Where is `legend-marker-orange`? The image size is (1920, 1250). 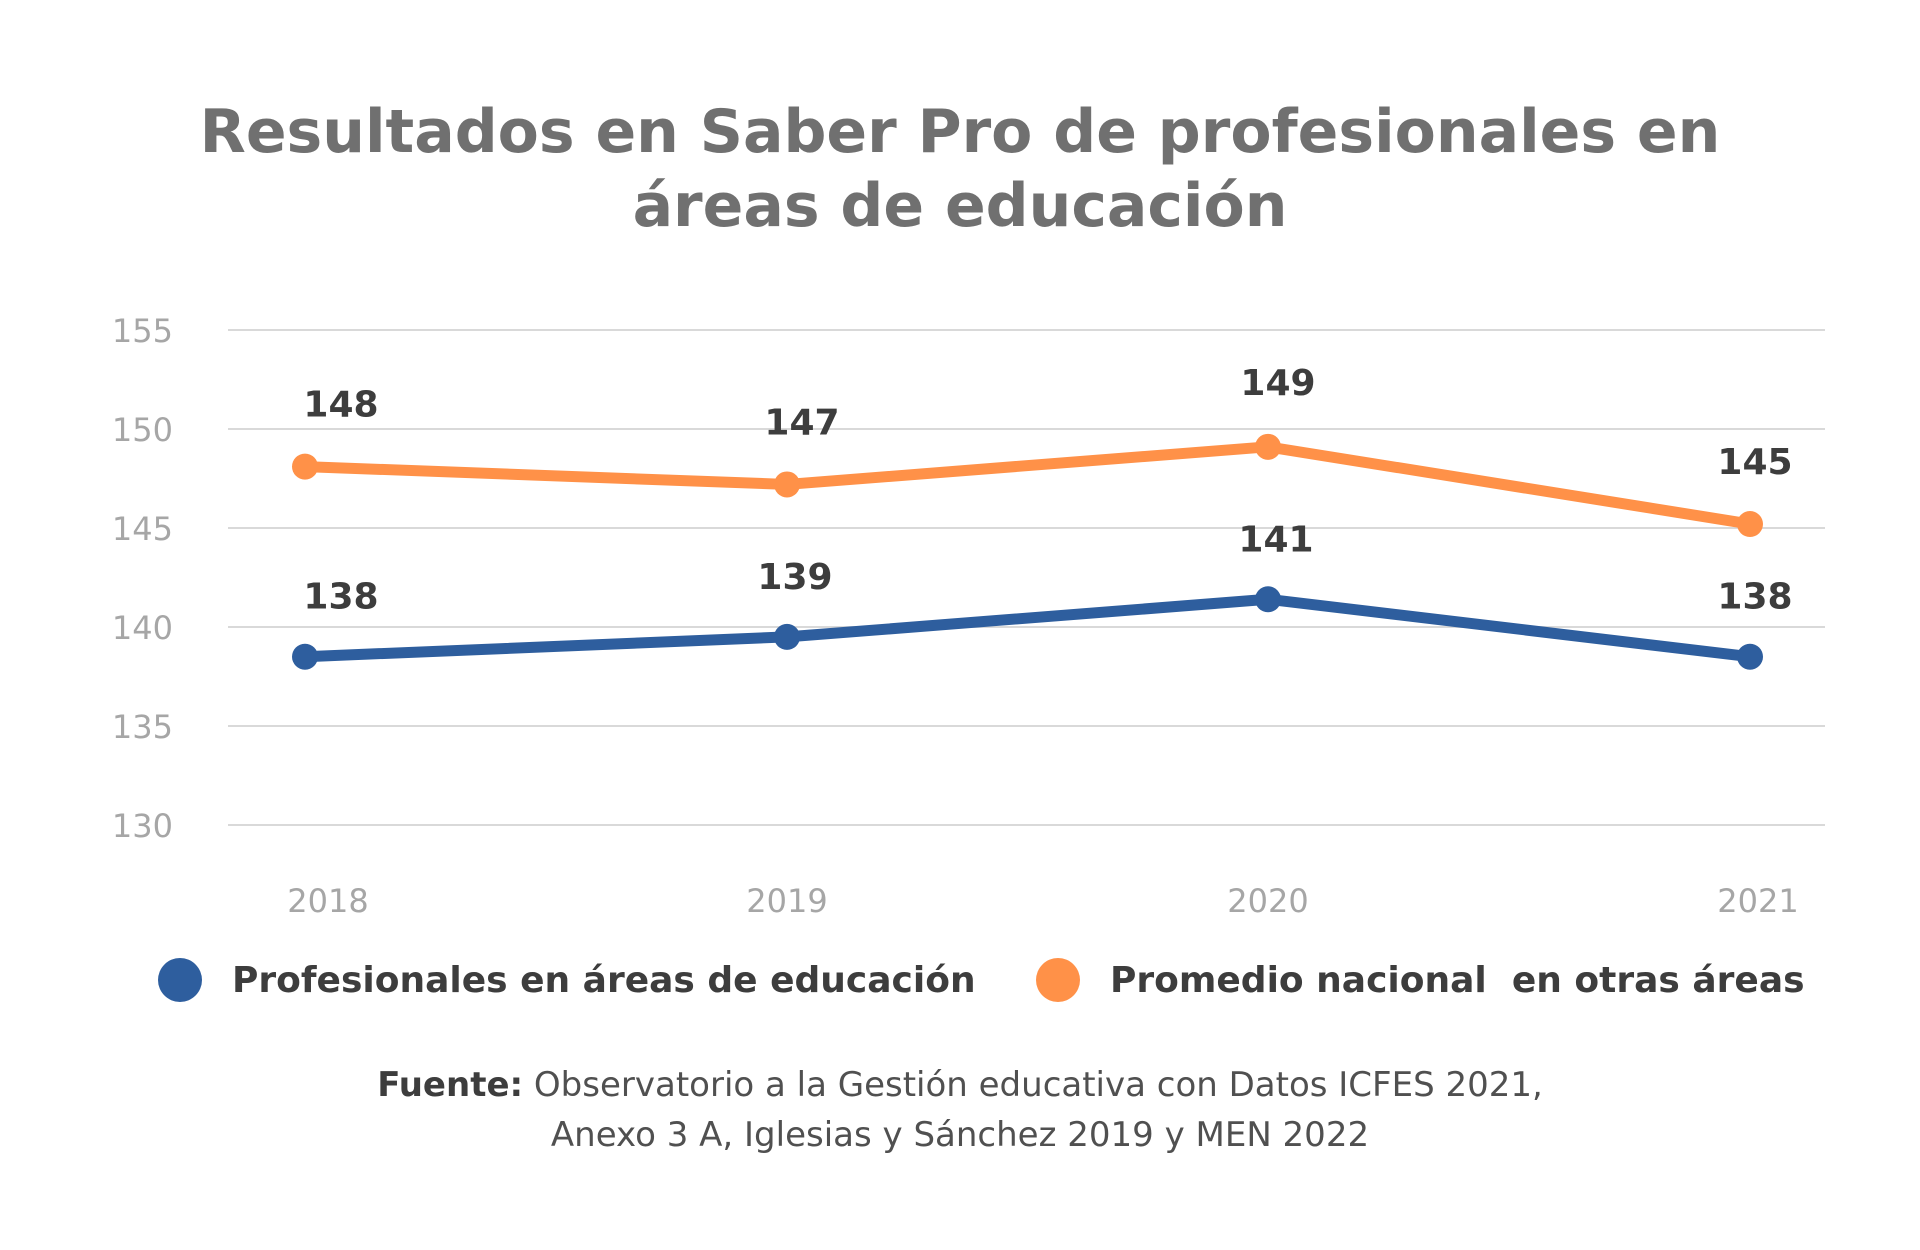 legend-marker-orange is located at coordinates (1058, 980).